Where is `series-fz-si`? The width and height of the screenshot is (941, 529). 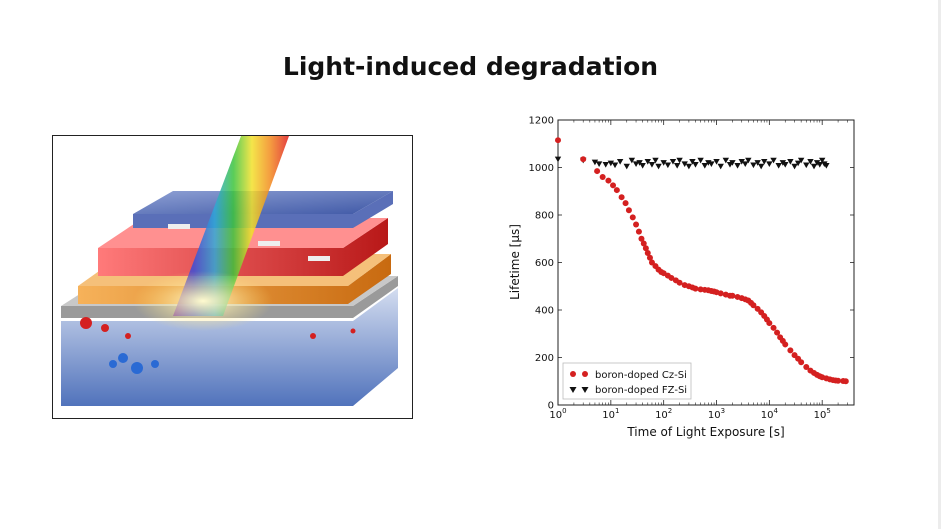 series-fz-si is located at coordinates (692, 163).